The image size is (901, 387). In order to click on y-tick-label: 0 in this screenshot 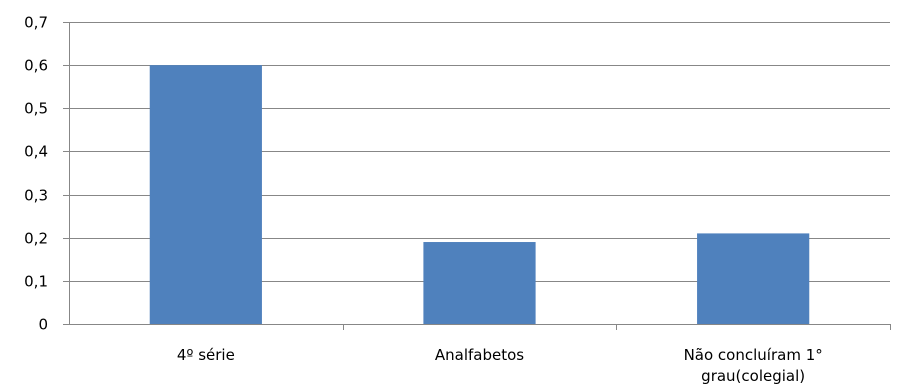, I will do `click(43, 325)`.